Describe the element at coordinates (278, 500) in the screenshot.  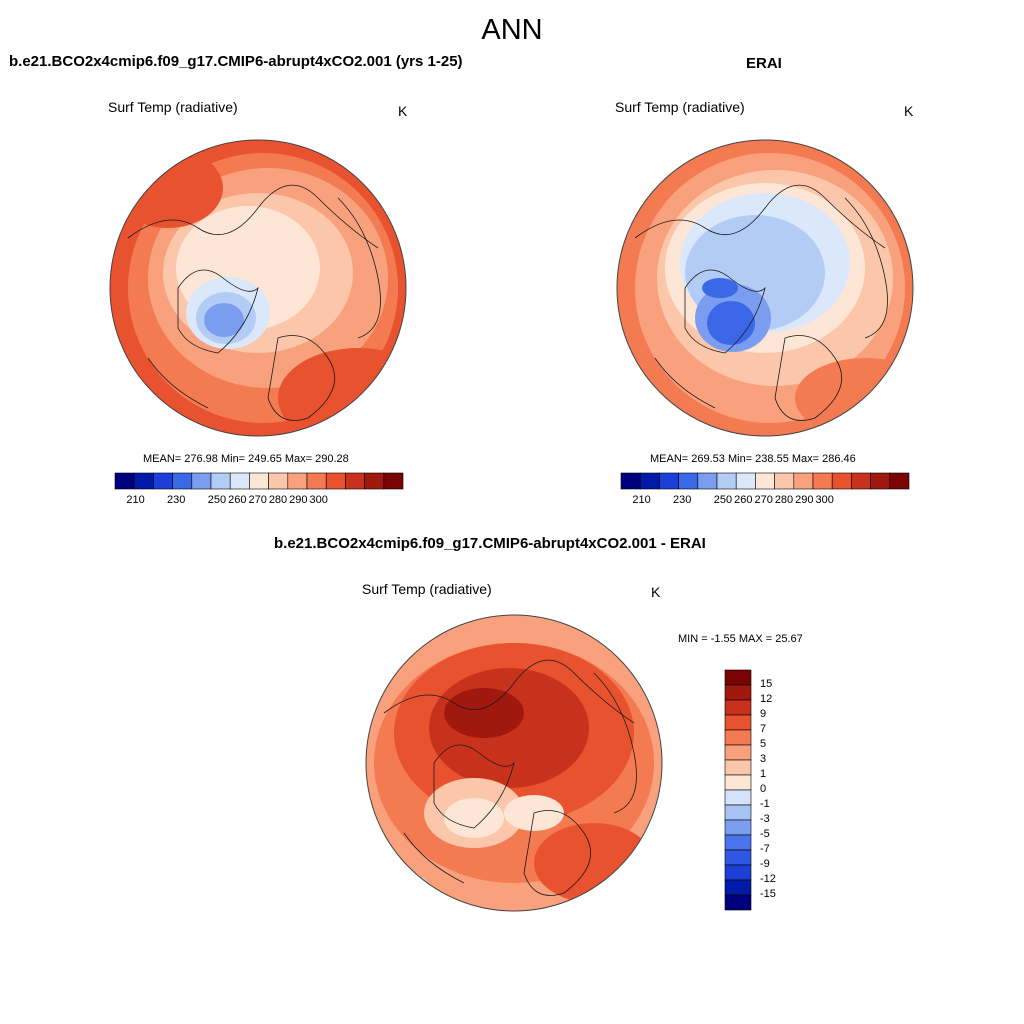
I see `model-colorbar-tick-label: 280` at that location.